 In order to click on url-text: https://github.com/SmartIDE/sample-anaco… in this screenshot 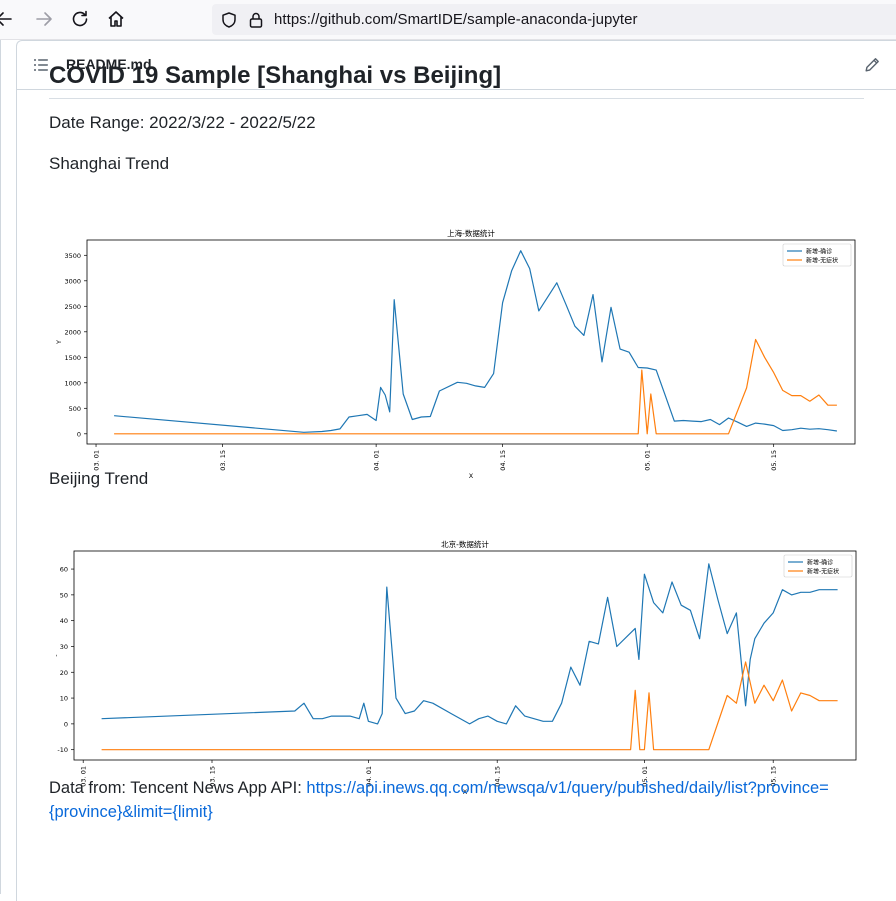, I will do `click(456, 19)`.